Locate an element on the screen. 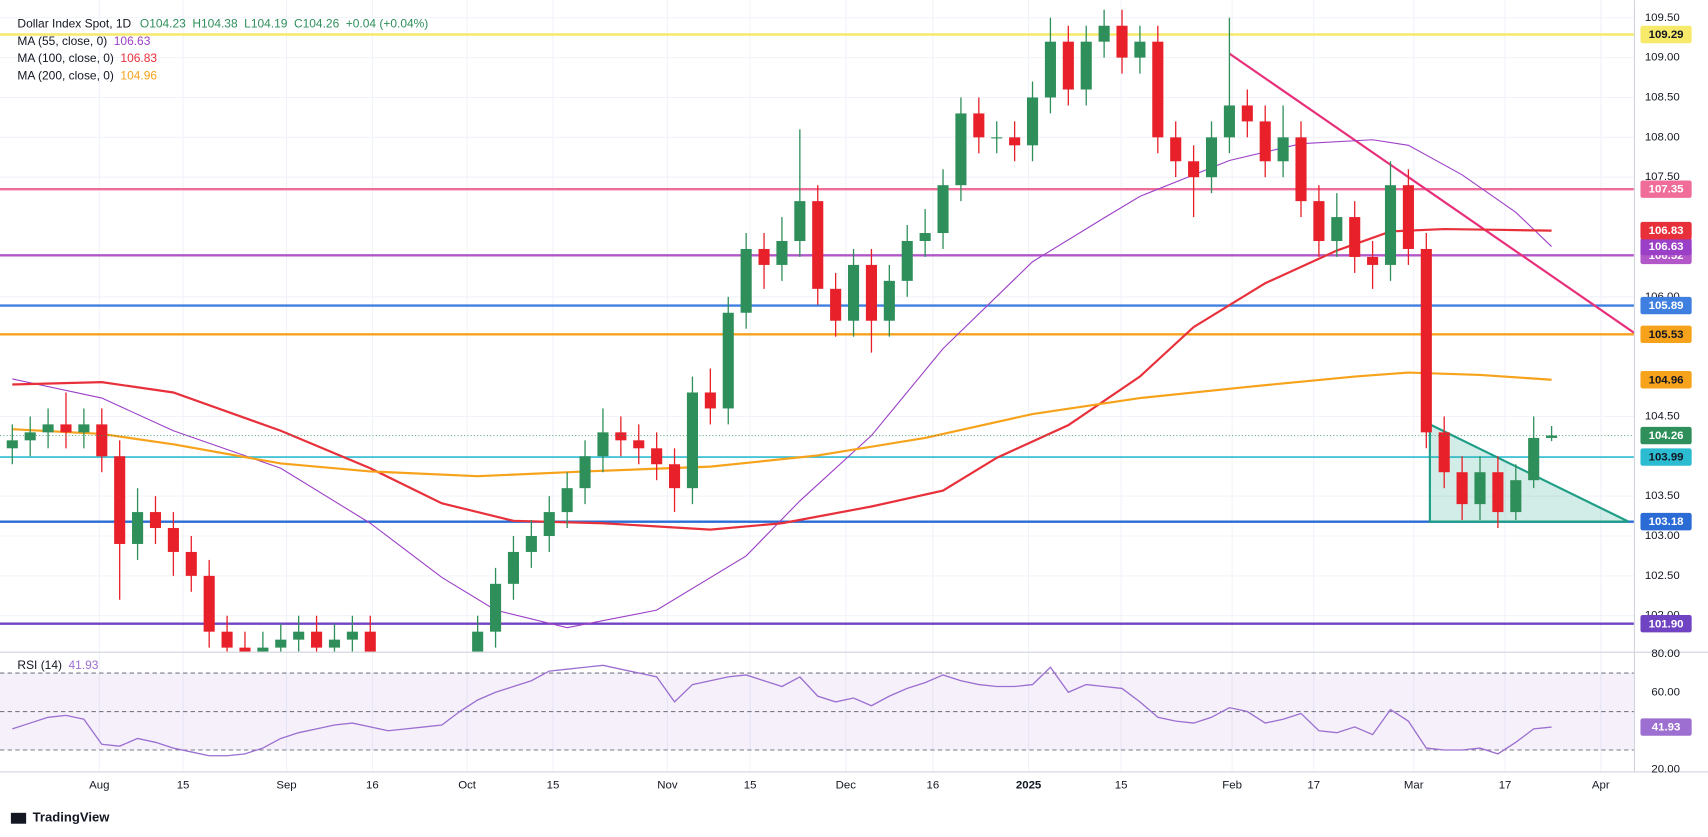  x-tick-label: Aug is located at coordinates (99, 786).